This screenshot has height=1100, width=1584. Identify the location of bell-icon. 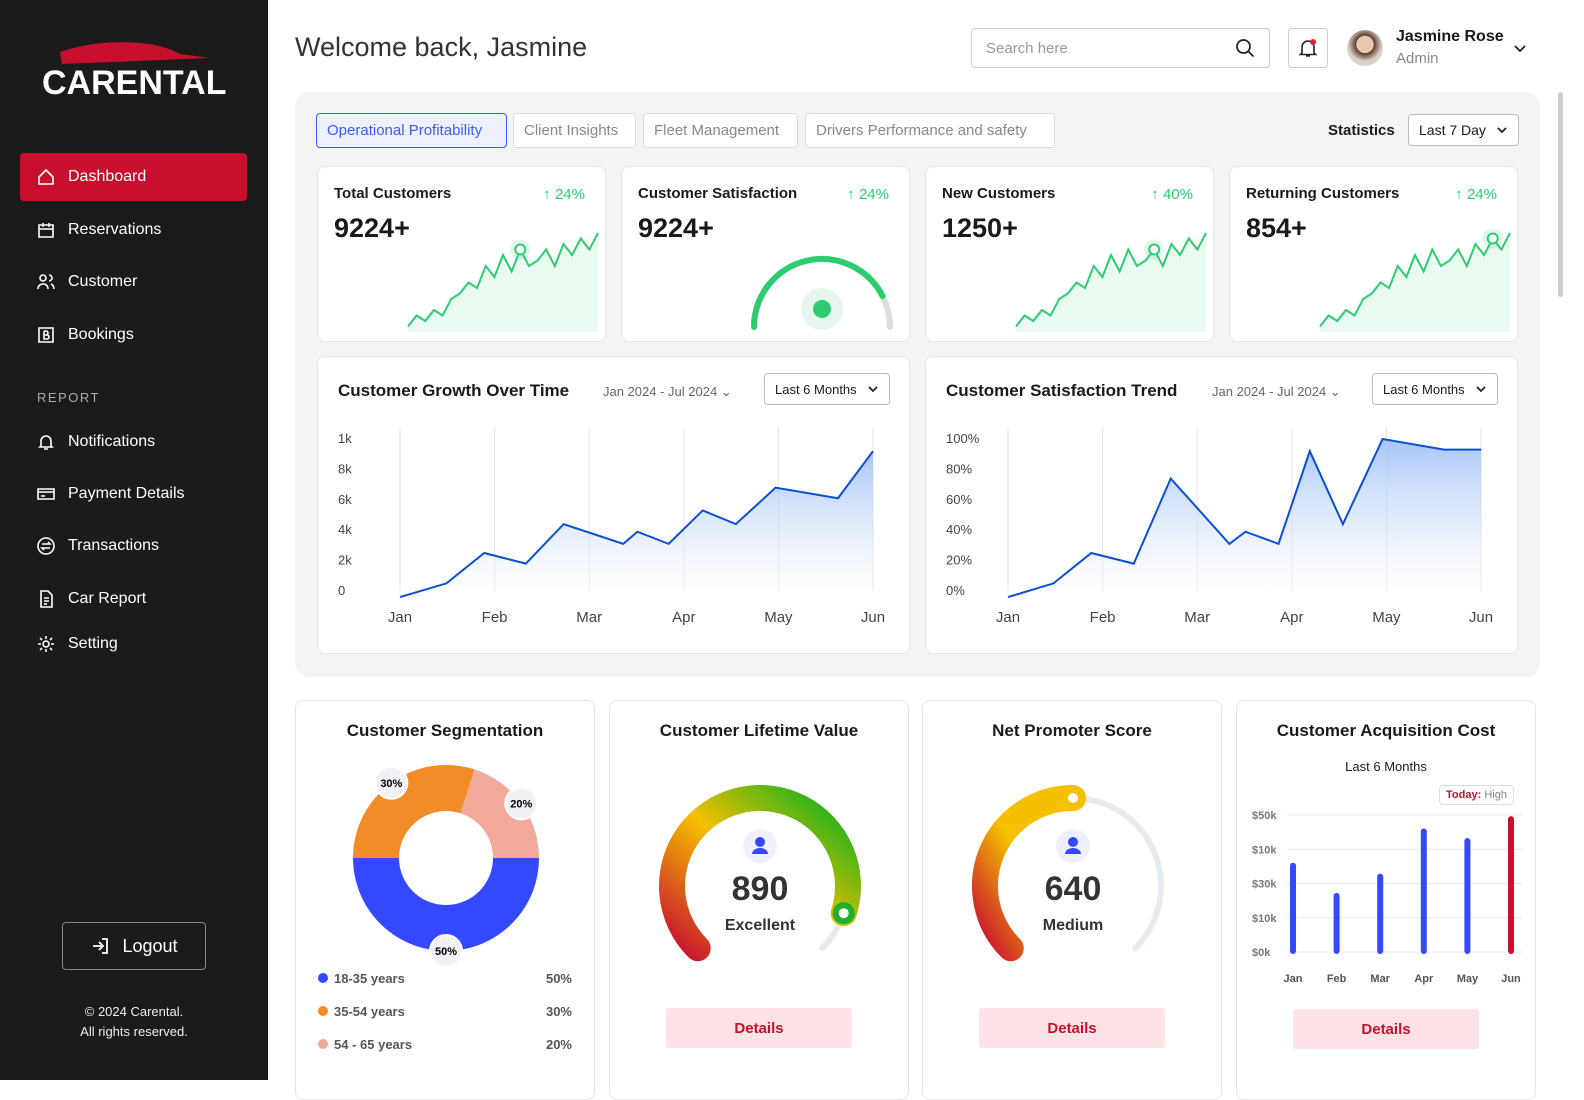
(1308, 48).